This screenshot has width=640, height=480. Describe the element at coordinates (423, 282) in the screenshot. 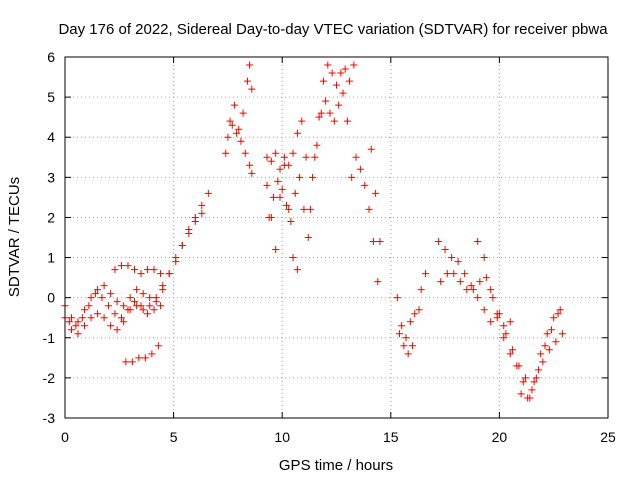

I see `series-track-q` at that location.